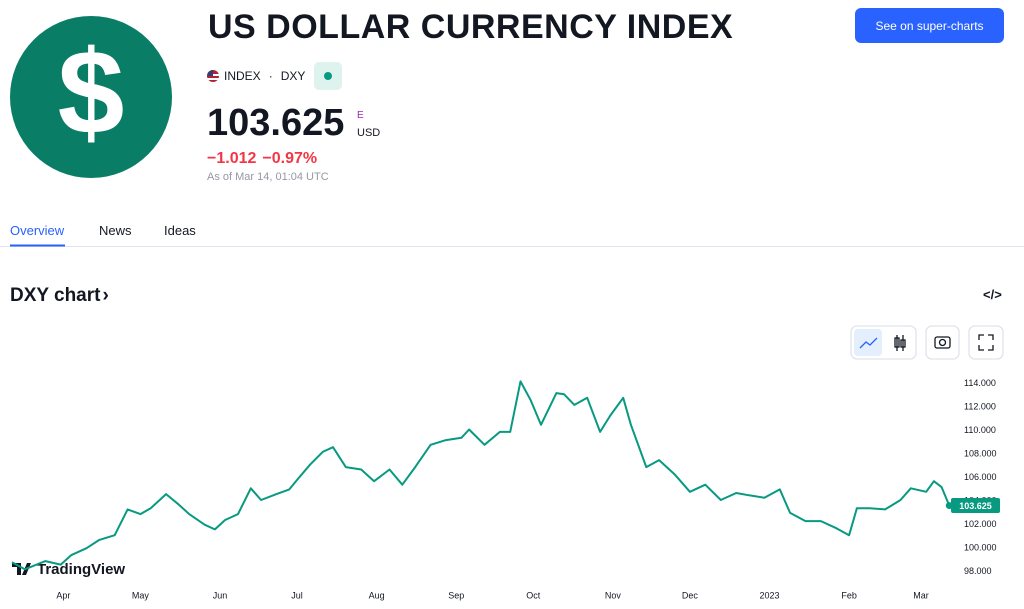 This screenshot has width=1024, height=609. What do you see at coordinates (91, 93) in the screenshot?
I see `logo-symbol: $` at bounding box center [91, 93].